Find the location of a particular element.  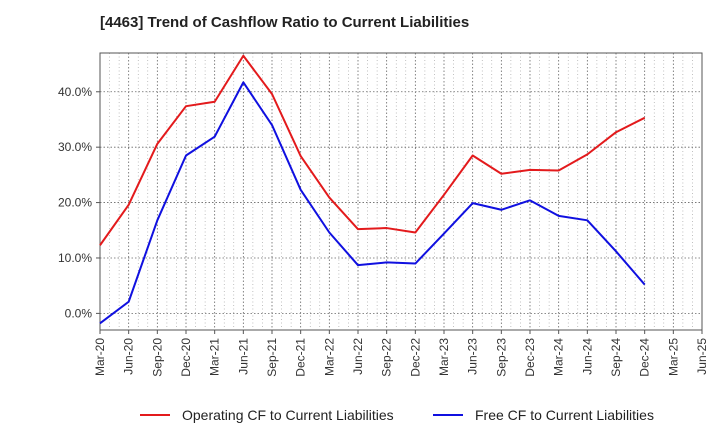

x-tick-label: Dec-21 is located at coordinates (301, 357).